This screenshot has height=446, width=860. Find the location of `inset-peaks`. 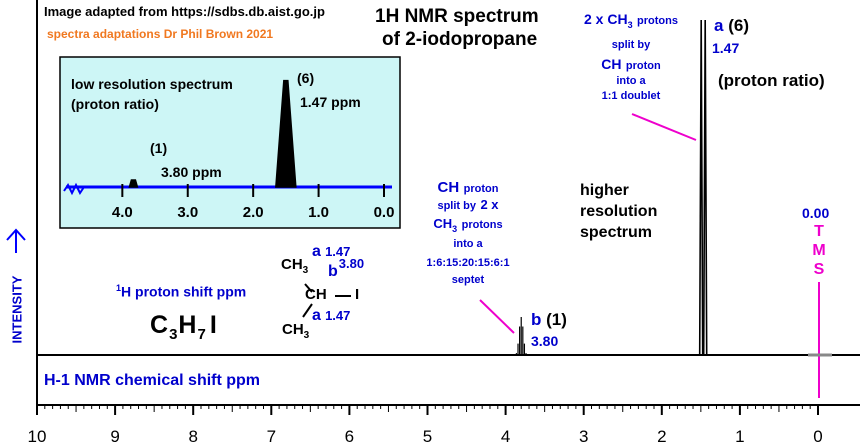

inset-peaks is located at coordinates (212, 133).